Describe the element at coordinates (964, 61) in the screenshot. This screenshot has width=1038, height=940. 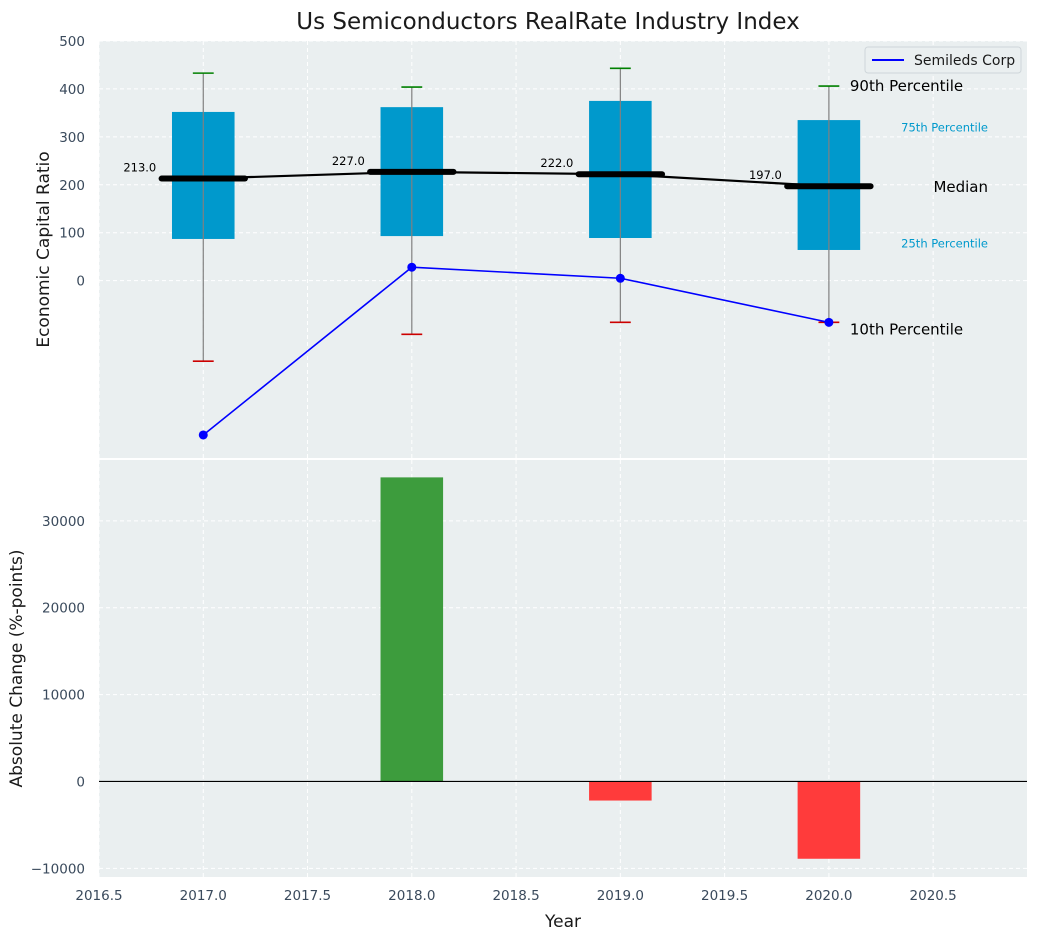
I see `legend-entry: Semileds Corp` at that location.